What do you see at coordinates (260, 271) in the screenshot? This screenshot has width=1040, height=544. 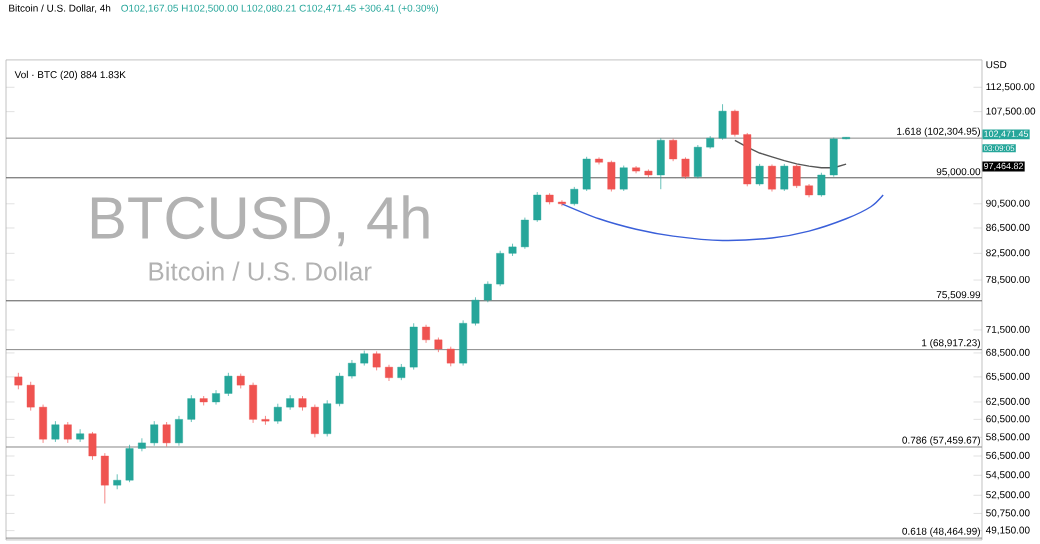 I see `annotation: Bitcoin / U.S. Dollar` at bounding box center [260, 271].